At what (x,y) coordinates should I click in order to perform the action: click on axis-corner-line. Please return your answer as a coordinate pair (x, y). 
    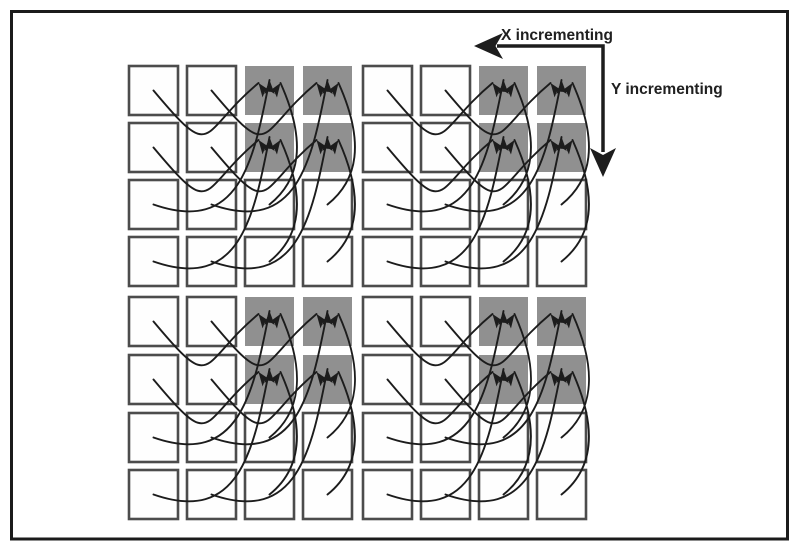
    Looking at the image, I should click on (551, 98).